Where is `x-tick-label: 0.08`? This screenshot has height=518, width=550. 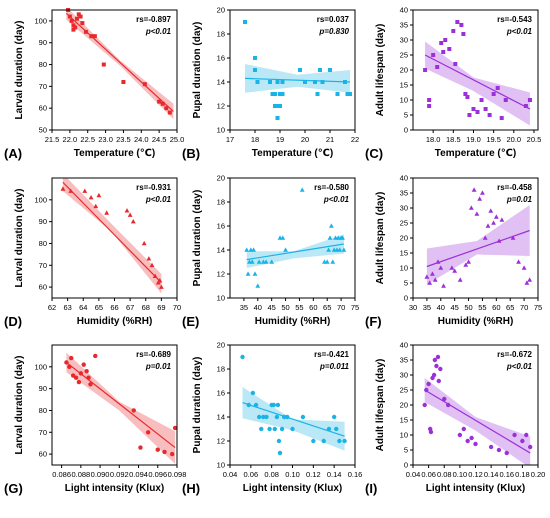
x-tick-label: 0.08 is located at coordinates (444, 474).